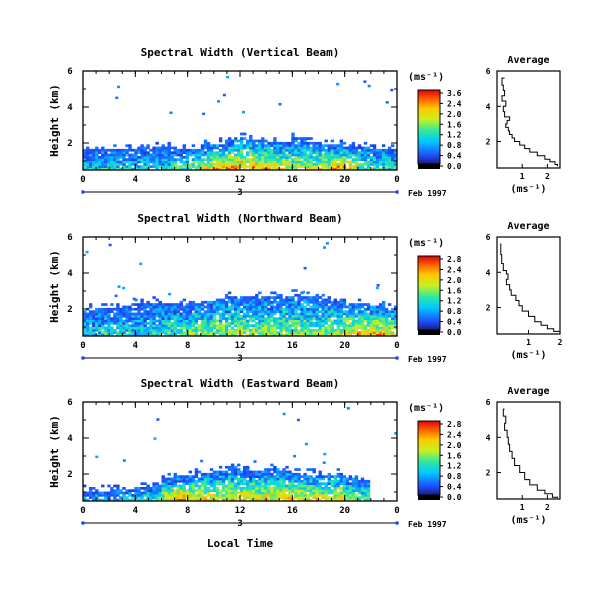 The width and height of the screenshot is (611, 598). Describe the element at coordinates (488, 402) in the screenshot. I see `average-y-tick-label: 6` at that location.